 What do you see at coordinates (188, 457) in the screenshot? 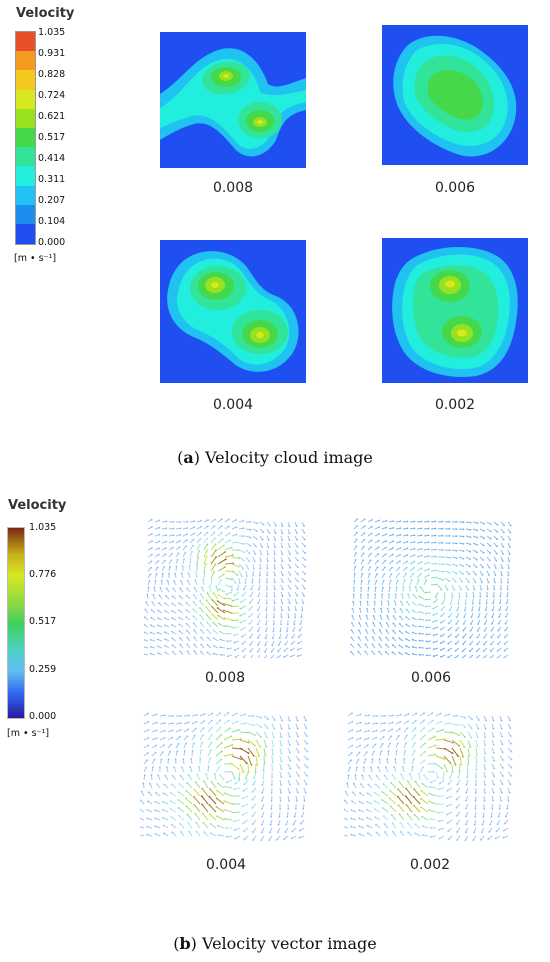
I see `caption-a-letter: a` at bounding box center [188, 457].